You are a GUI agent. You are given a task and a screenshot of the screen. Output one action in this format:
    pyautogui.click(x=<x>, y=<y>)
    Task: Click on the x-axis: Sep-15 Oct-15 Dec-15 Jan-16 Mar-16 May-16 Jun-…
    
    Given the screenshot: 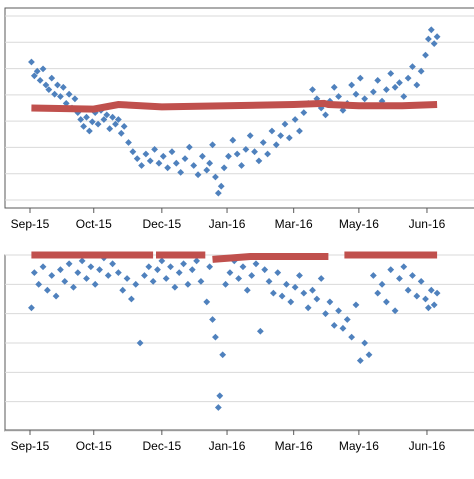 What is the action you would take?
    pyautogui.click(x=239, y=219)
    